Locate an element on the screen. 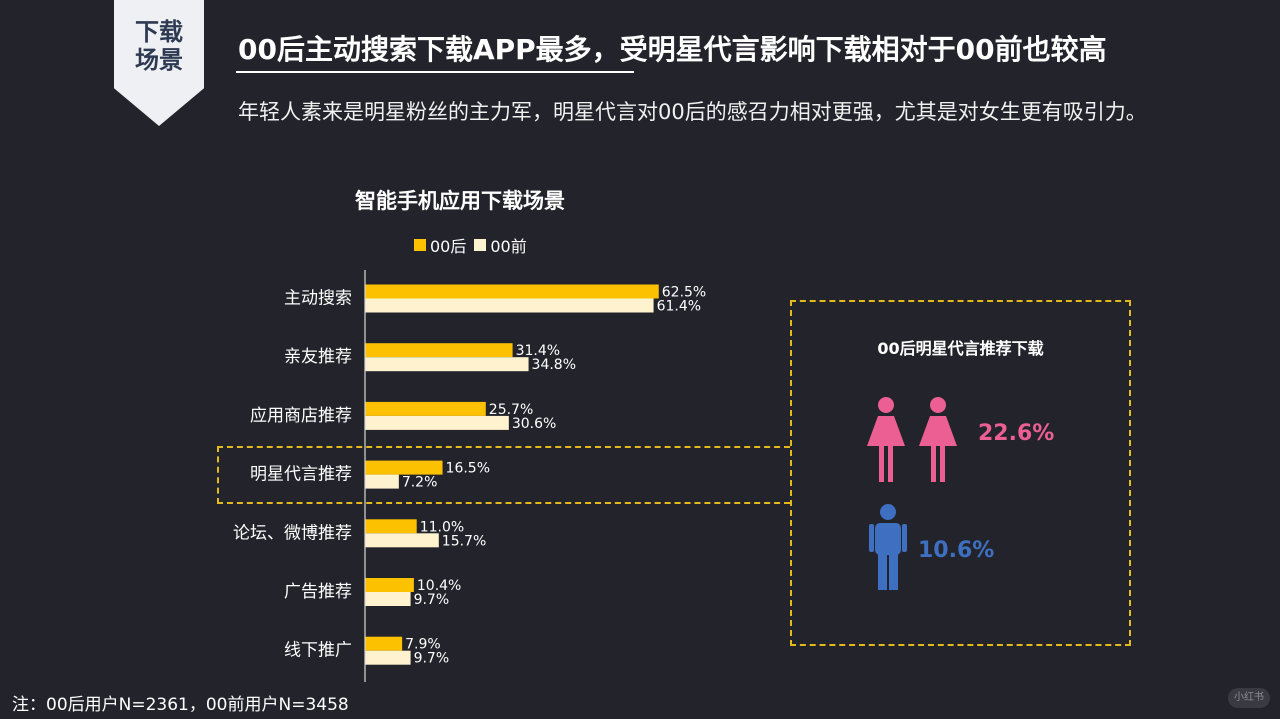  highlight-box is located at coordinates (503, 475).